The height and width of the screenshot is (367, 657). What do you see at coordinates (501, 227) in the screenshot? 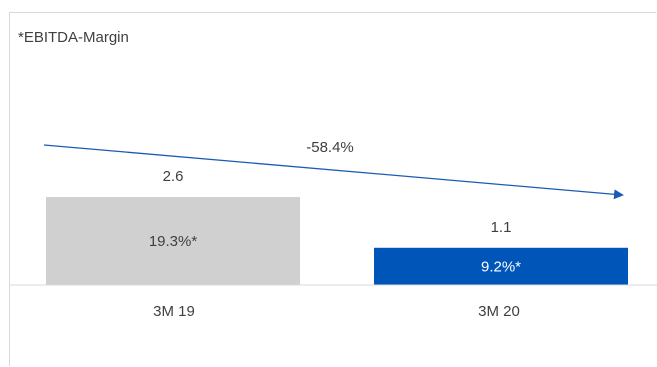
I see `value-label: 1.1` at bounding box center [501, 227].